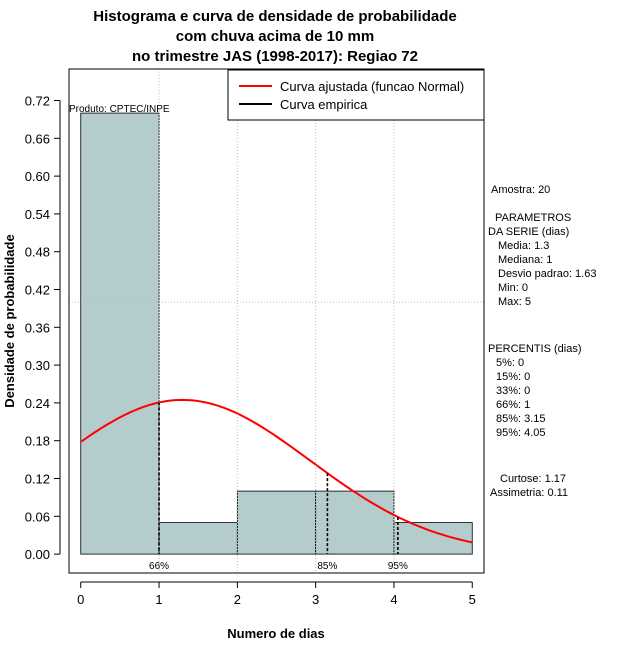 The width and height of the screenshot is (640, 660). I want to click on x-tick-label-0: 0, so click(80, 599).